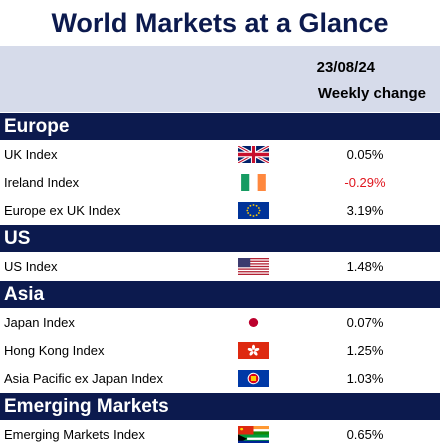 This screenshot has height=448, width=440. Describe the element at coordinates (365, 350) in the screenshot. I see `weekly-change-value: 1.25%` at that location.